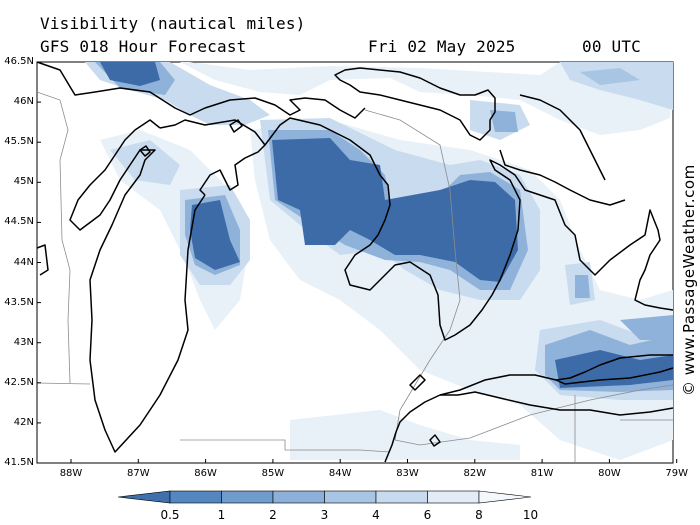 The height and width of the screenshot is (525, 700). What do you see at coordinates (19, 382) in the screenshot?
I see `lat-label: 42.5N` at bounding box center [19, 382].